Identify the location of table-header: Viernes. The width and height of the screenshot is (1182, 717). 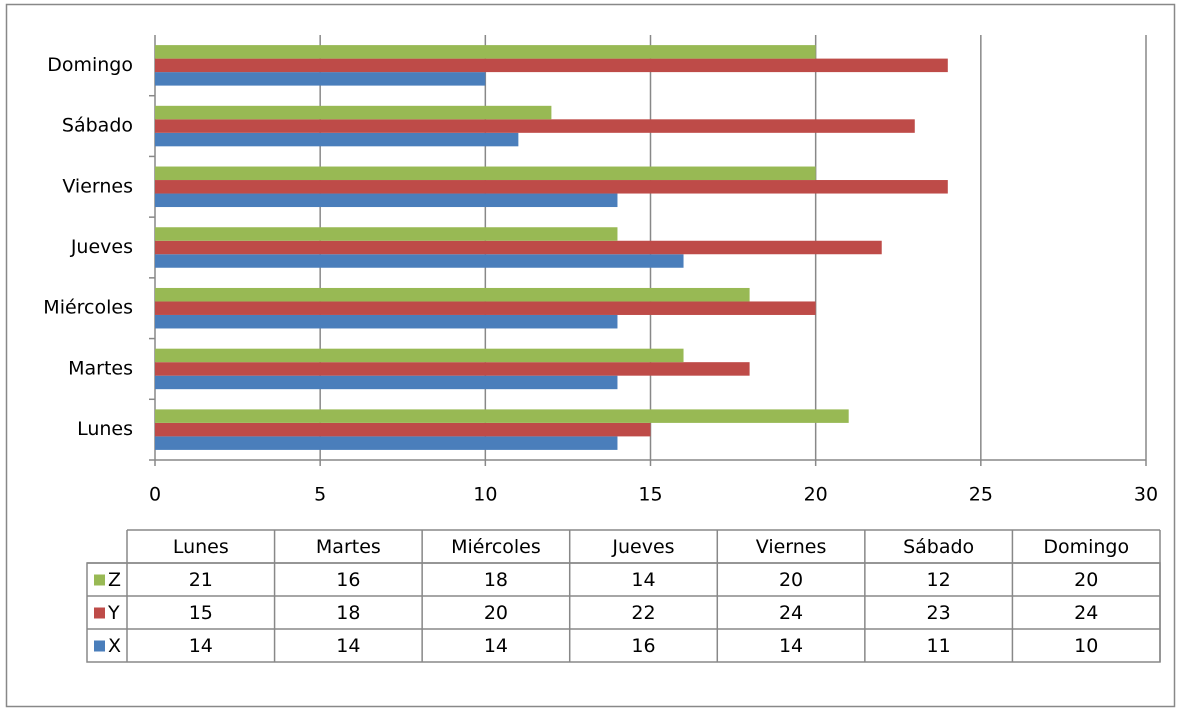
(791, 547).